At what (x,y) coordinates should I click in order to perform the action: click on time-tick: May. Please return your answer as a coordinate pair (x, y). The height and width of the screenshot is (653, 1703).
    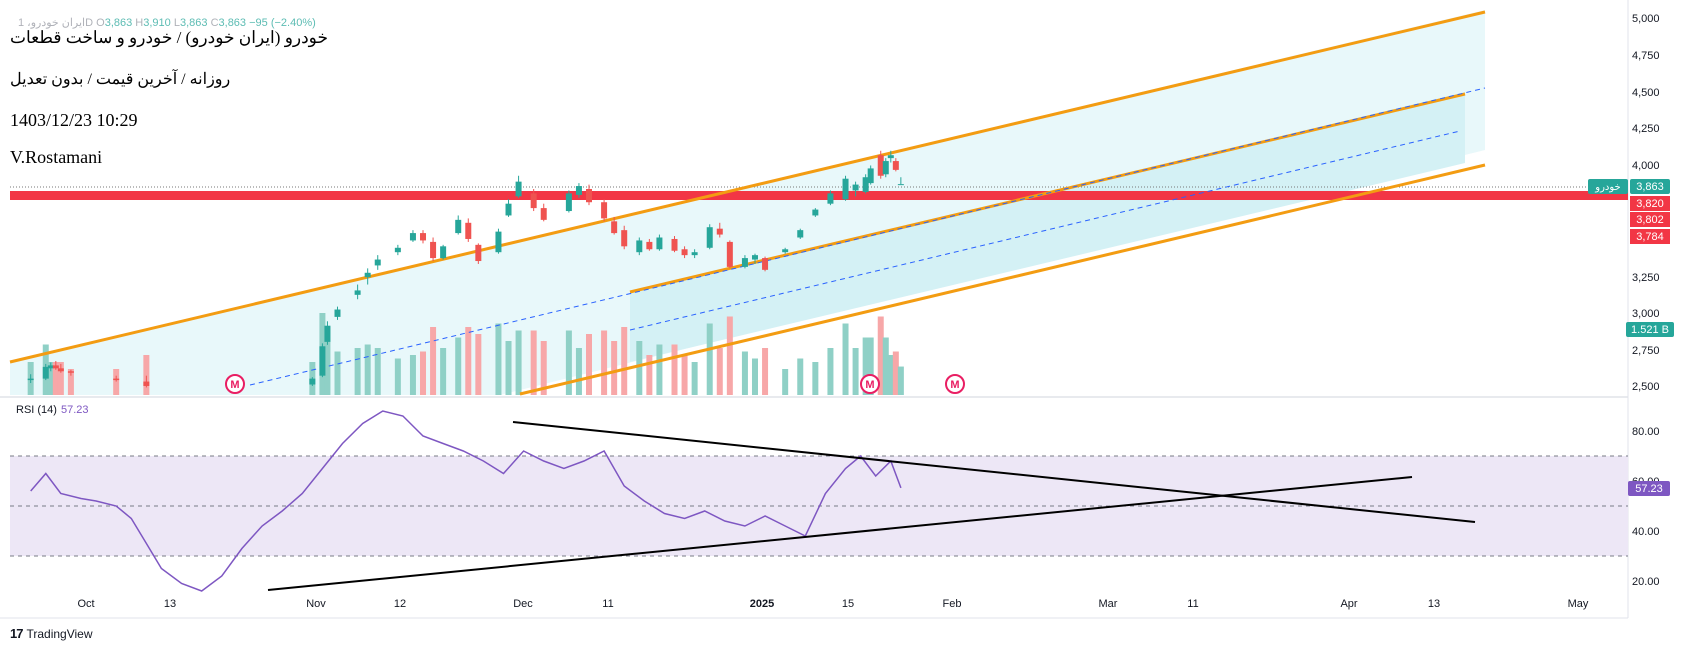
    Looking at the image, I should click on (1578, 604).